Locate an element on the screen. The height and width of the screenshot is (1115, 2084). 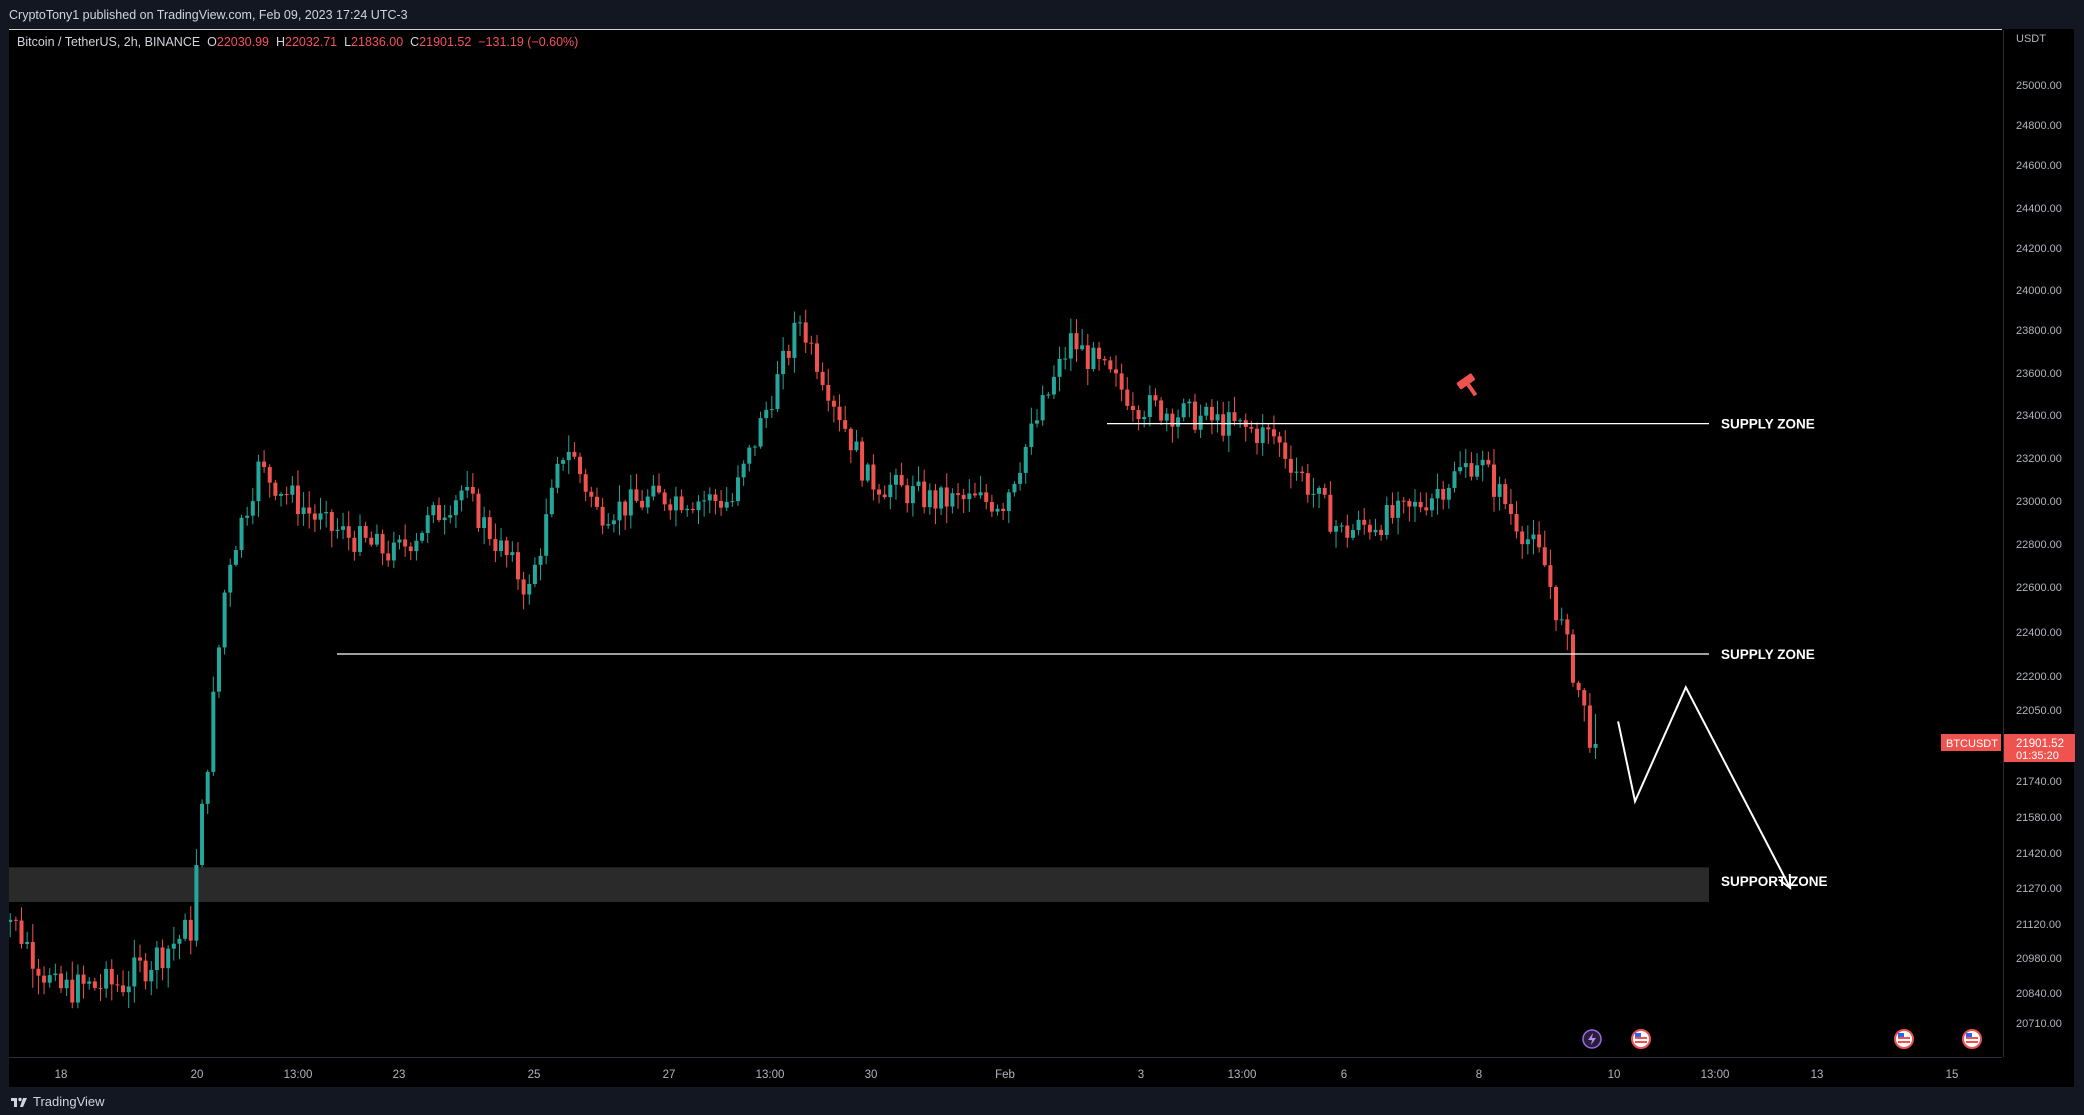
time-tick-label: 27 is located at coordinates (669, 1075).